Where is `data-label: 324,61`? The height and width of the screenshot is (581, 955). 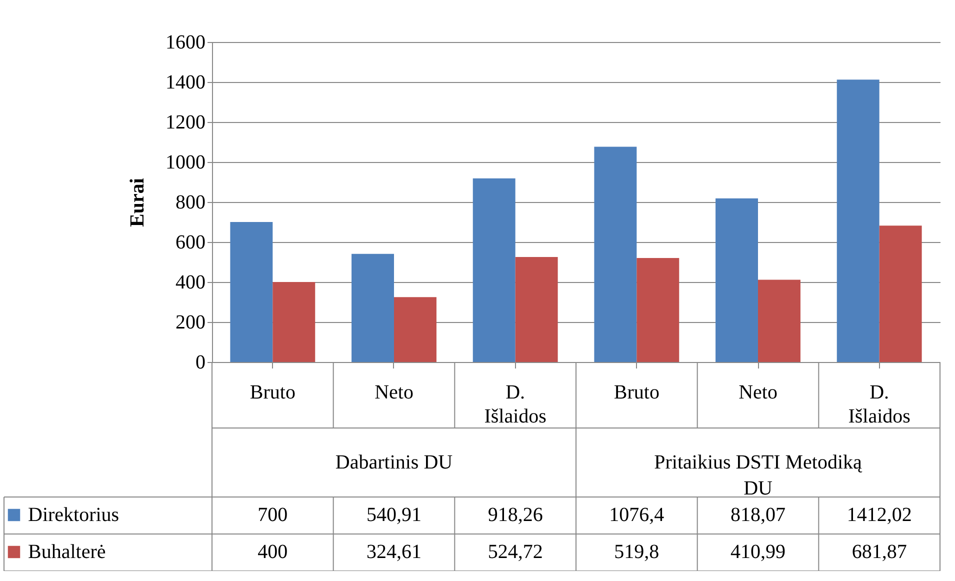 data-label: 324,61 is located at coordinates (394, 552).